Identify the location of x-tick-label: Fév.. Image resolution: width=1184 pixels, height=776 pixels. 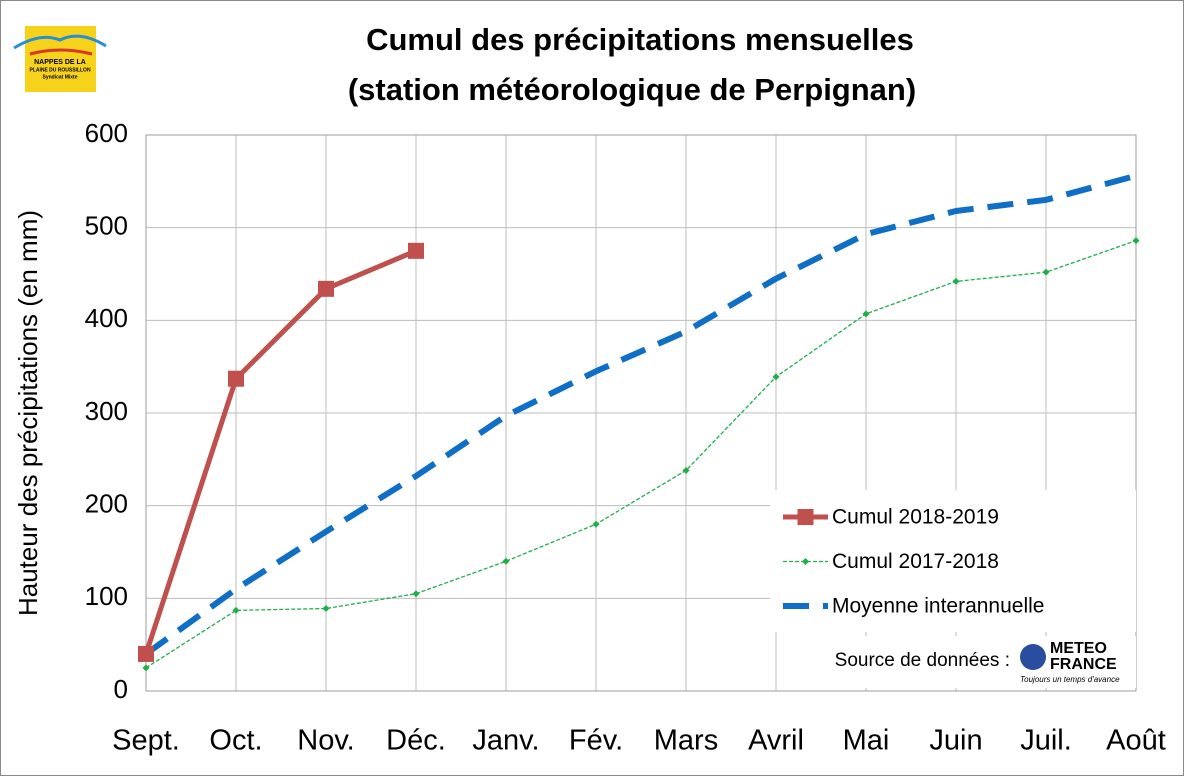
(596, 741).